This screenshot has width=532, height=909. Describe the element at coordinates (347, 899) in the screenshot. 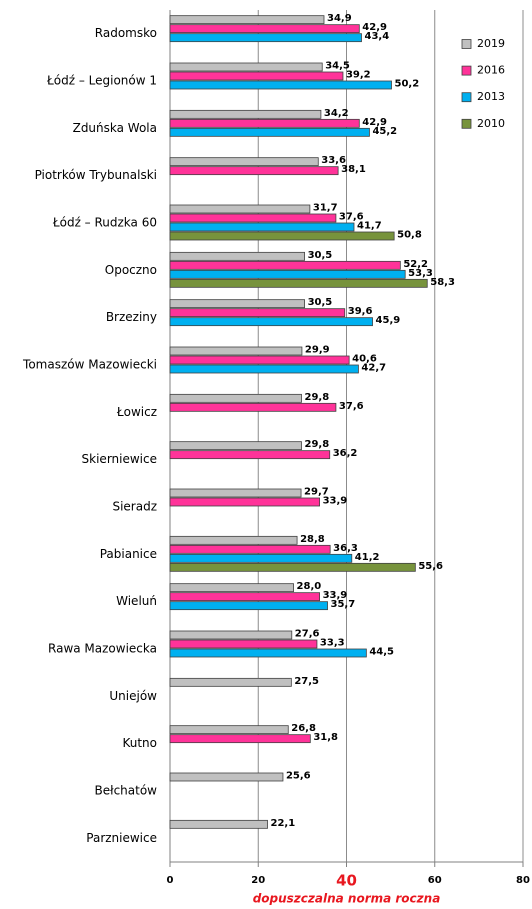

I see `annotation: dopuszczalna norma roczna` at that location.